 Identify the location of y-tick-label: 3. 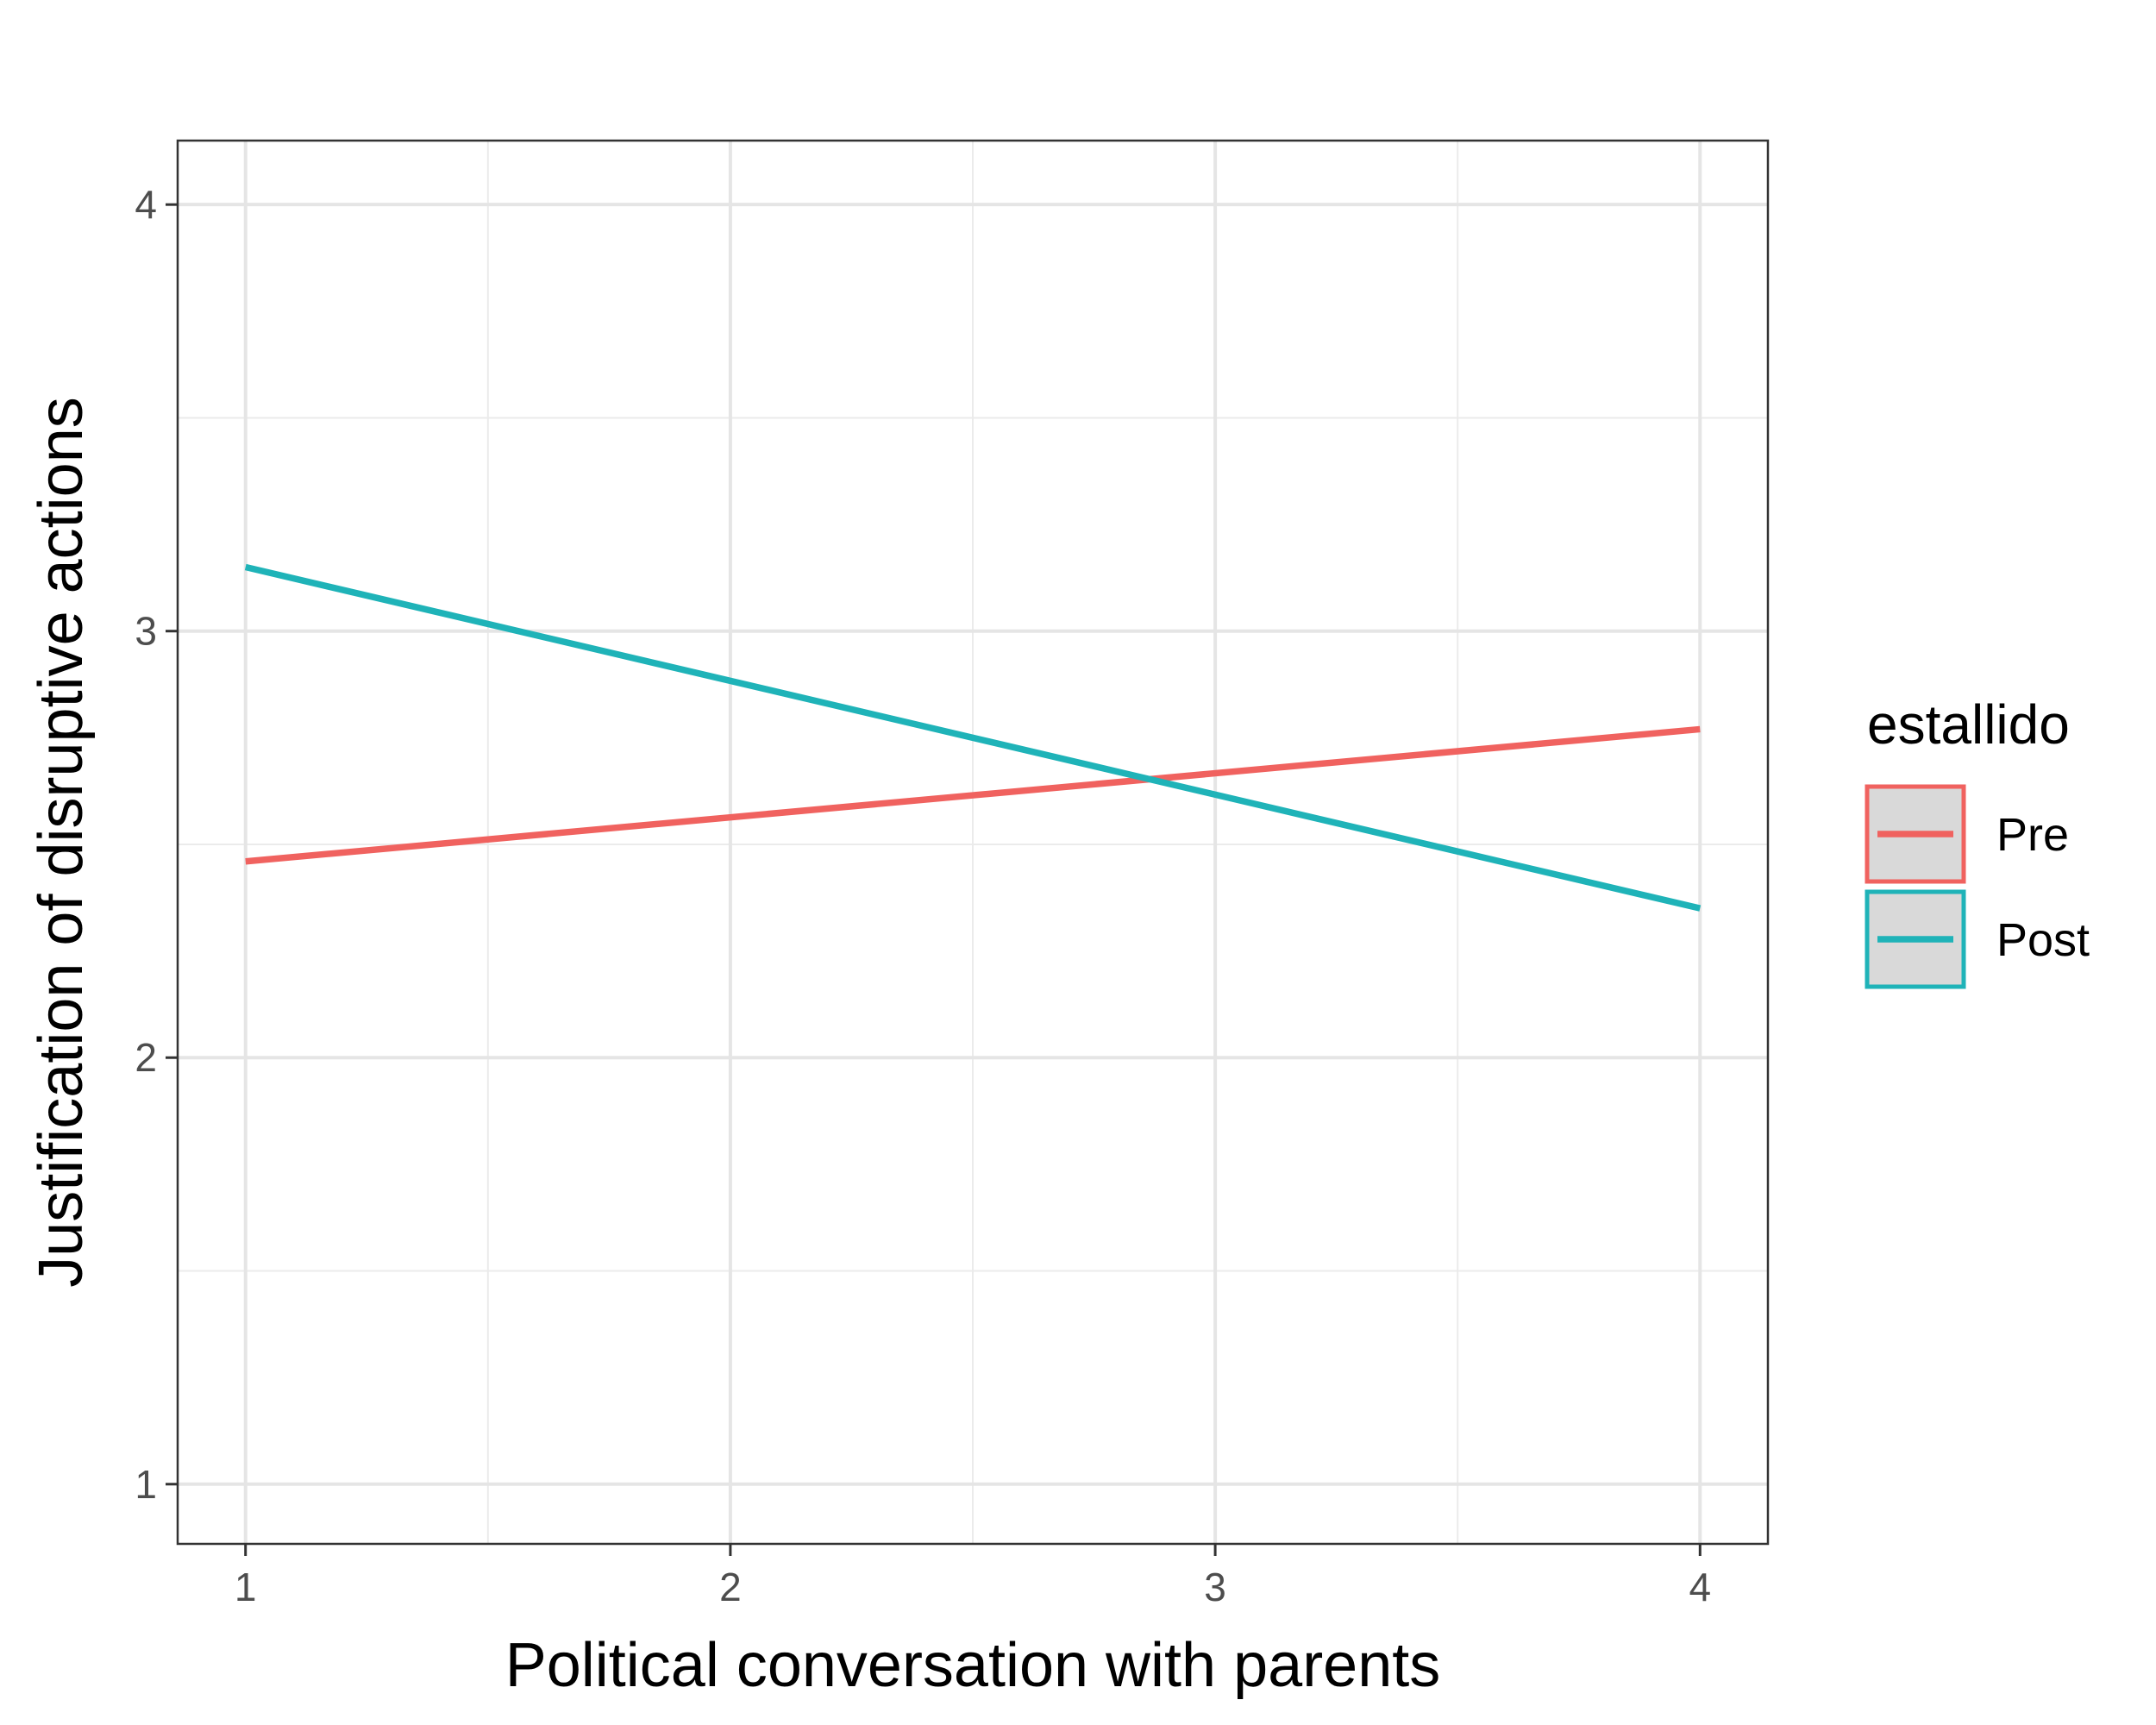
(146, 631).